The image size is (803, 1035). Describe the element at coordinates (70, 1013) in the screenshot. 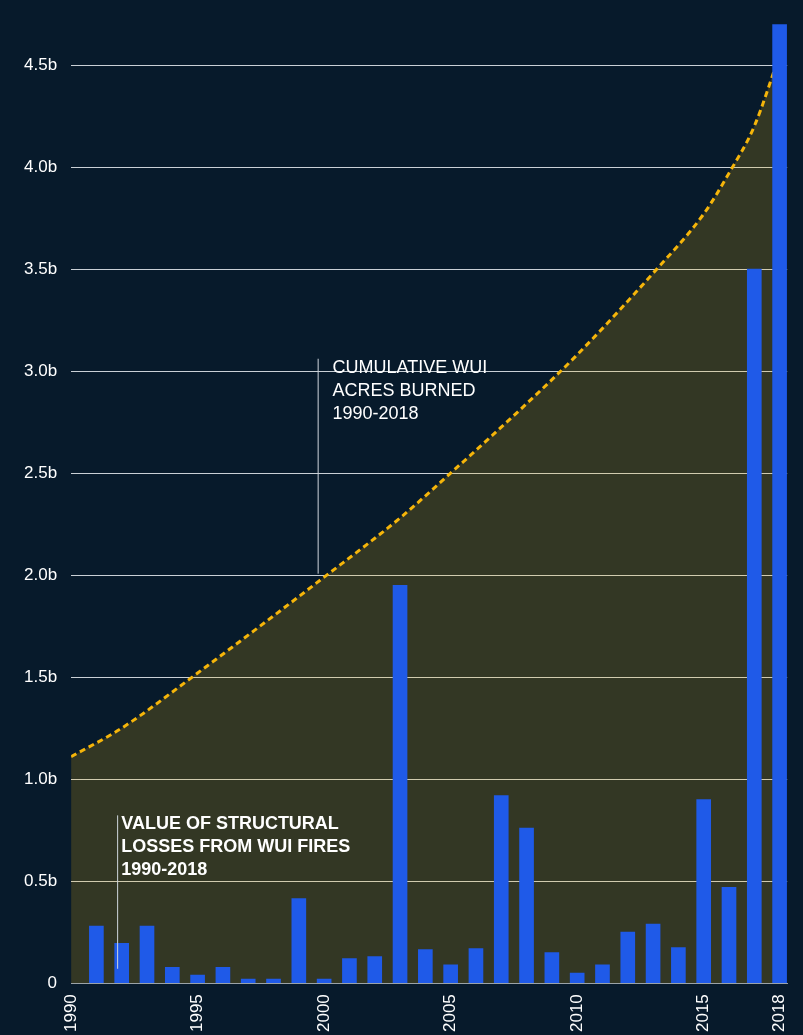

I see `x-tick-label: 1990` at that location.